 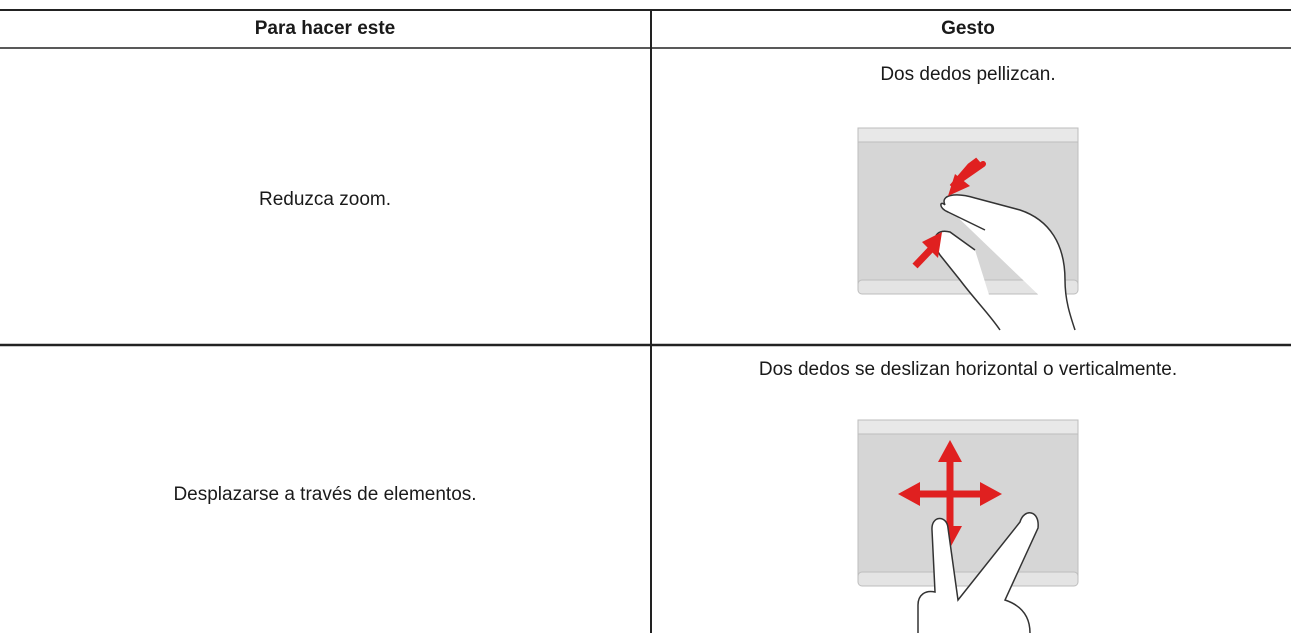 What do you see at coordinates (325, 28) in the screenshot?
I see `header-cell: Para hacer este` at bounding box center [325, 28].